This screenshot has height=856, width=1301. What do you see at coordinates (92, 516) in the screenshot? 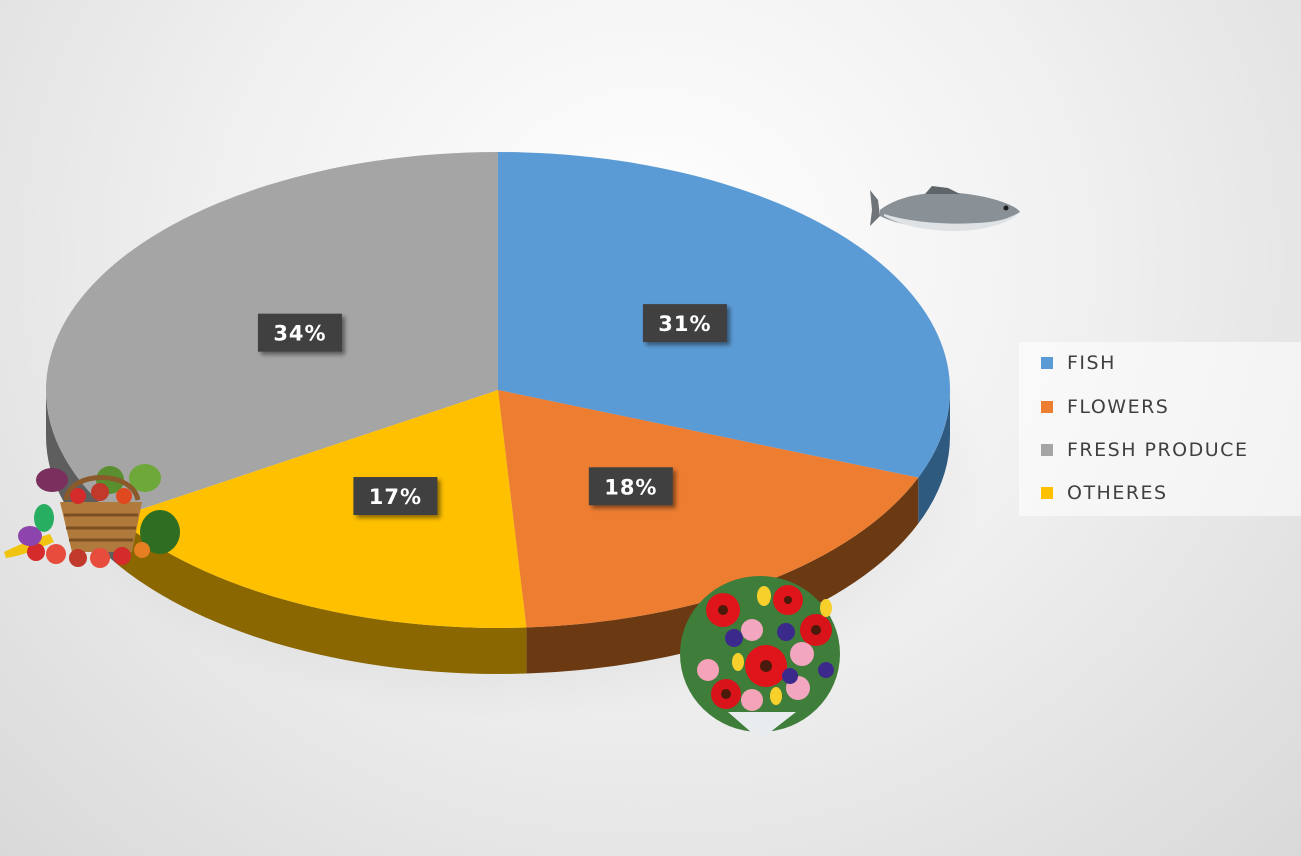
I see `vegetable-basket-image` at bounding box center [92, 516].